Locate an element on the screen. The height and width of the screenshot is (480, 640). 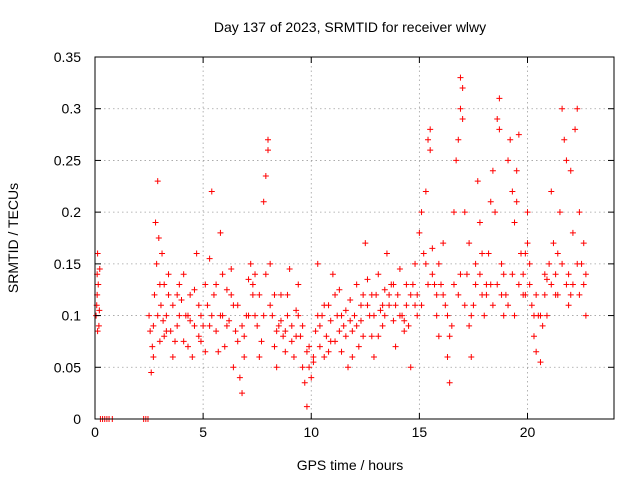
x-tick-label: 10 is located at coordinates (311, 432).